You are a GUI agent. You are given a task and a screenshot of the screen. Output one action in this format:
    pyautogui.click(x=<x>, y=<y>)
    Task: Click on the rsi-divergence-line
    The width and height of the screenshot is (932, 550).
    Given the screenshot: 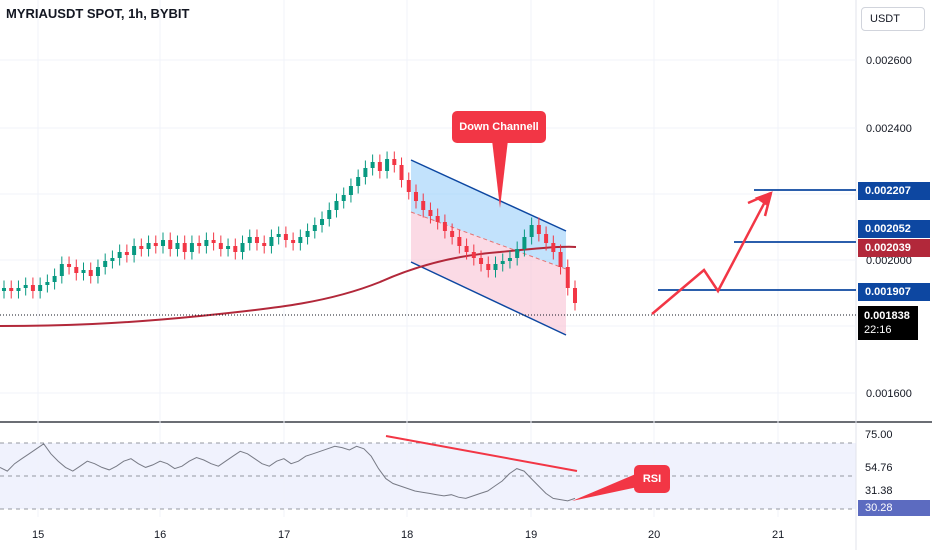 What is the action you would take?
    pyautogui.click(x=481, y=453)
    